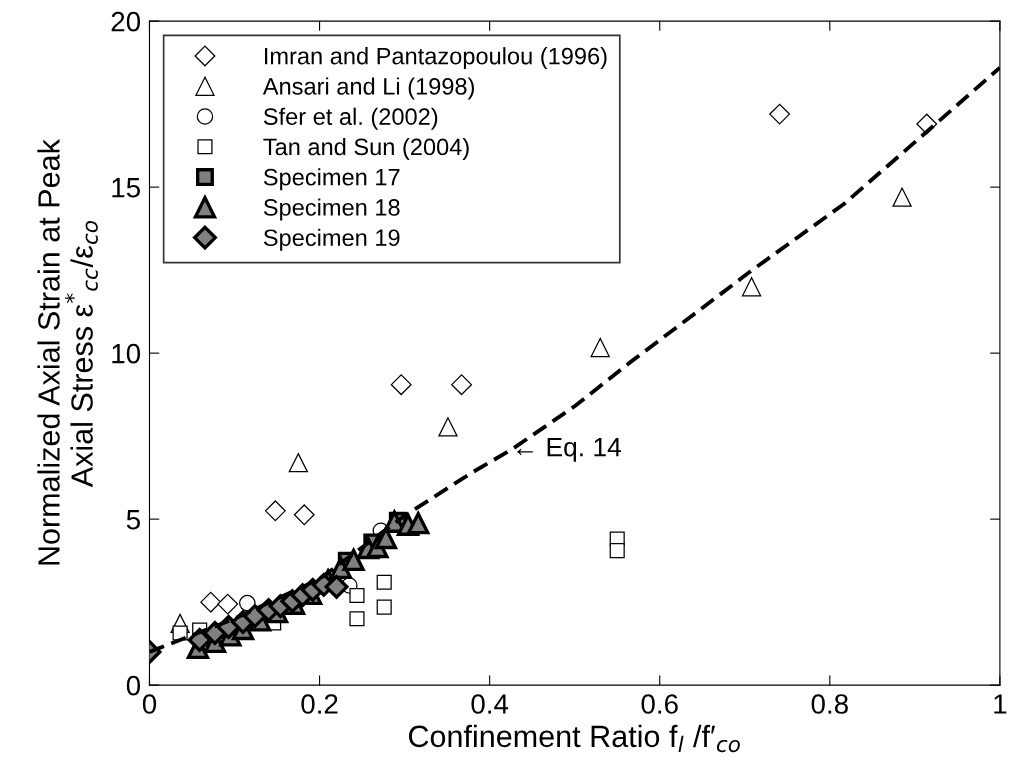 The image size is (1010, 783). Describe the element at coordinates (133, 685) in the screenshot. I see `y-tick-label: 0` at that location.